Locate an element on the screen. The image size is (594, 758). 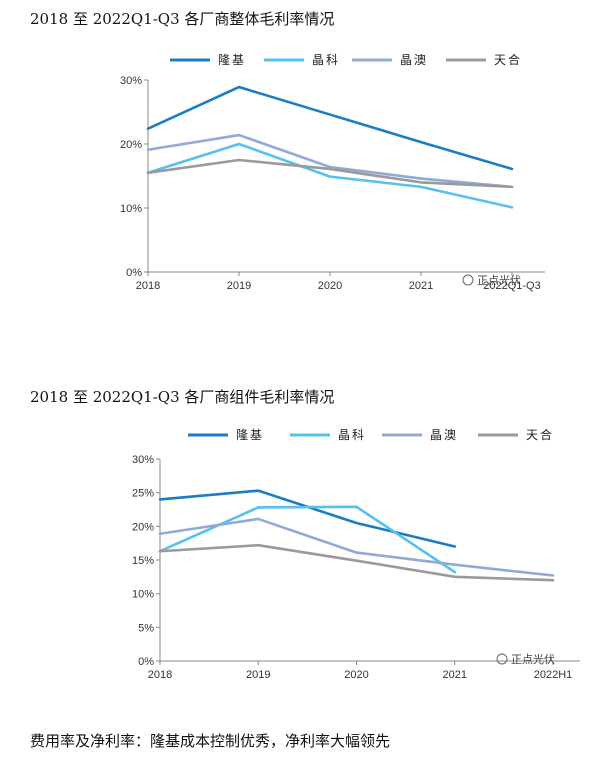
x-tick-label: 2022Q1-Q3 is located at coordinates (511, 286).